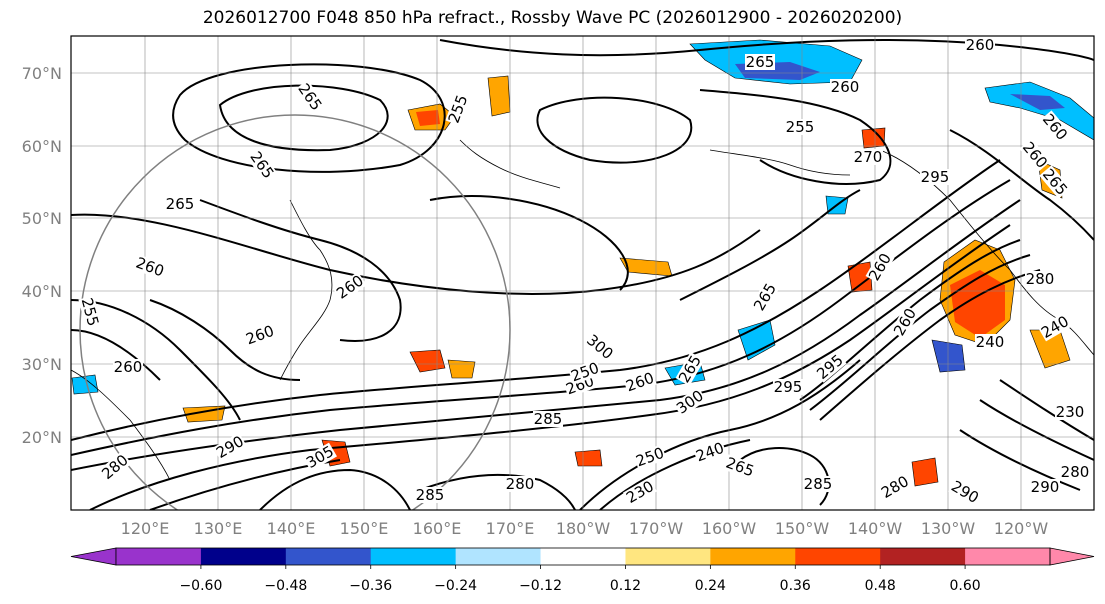 The image size is (1105, 604). Describe the element at coordinates (364, 528) in the screenshot. I see `lon-tick-label: 150°E` at that location.